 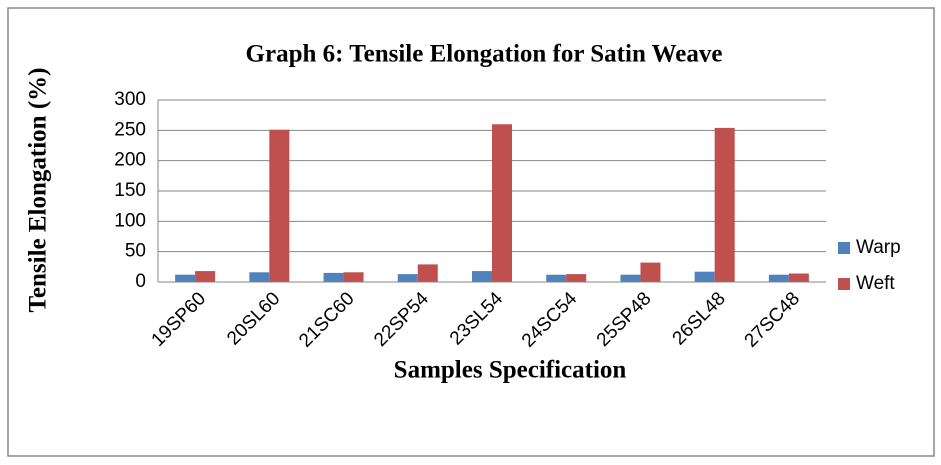 I want to click on y-tick-label: 150, so click(x=130, y=190).